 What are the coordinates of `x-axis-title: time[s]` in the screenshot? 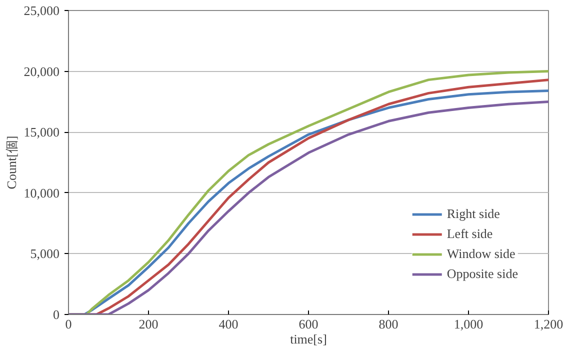 It's located at (308, 339).